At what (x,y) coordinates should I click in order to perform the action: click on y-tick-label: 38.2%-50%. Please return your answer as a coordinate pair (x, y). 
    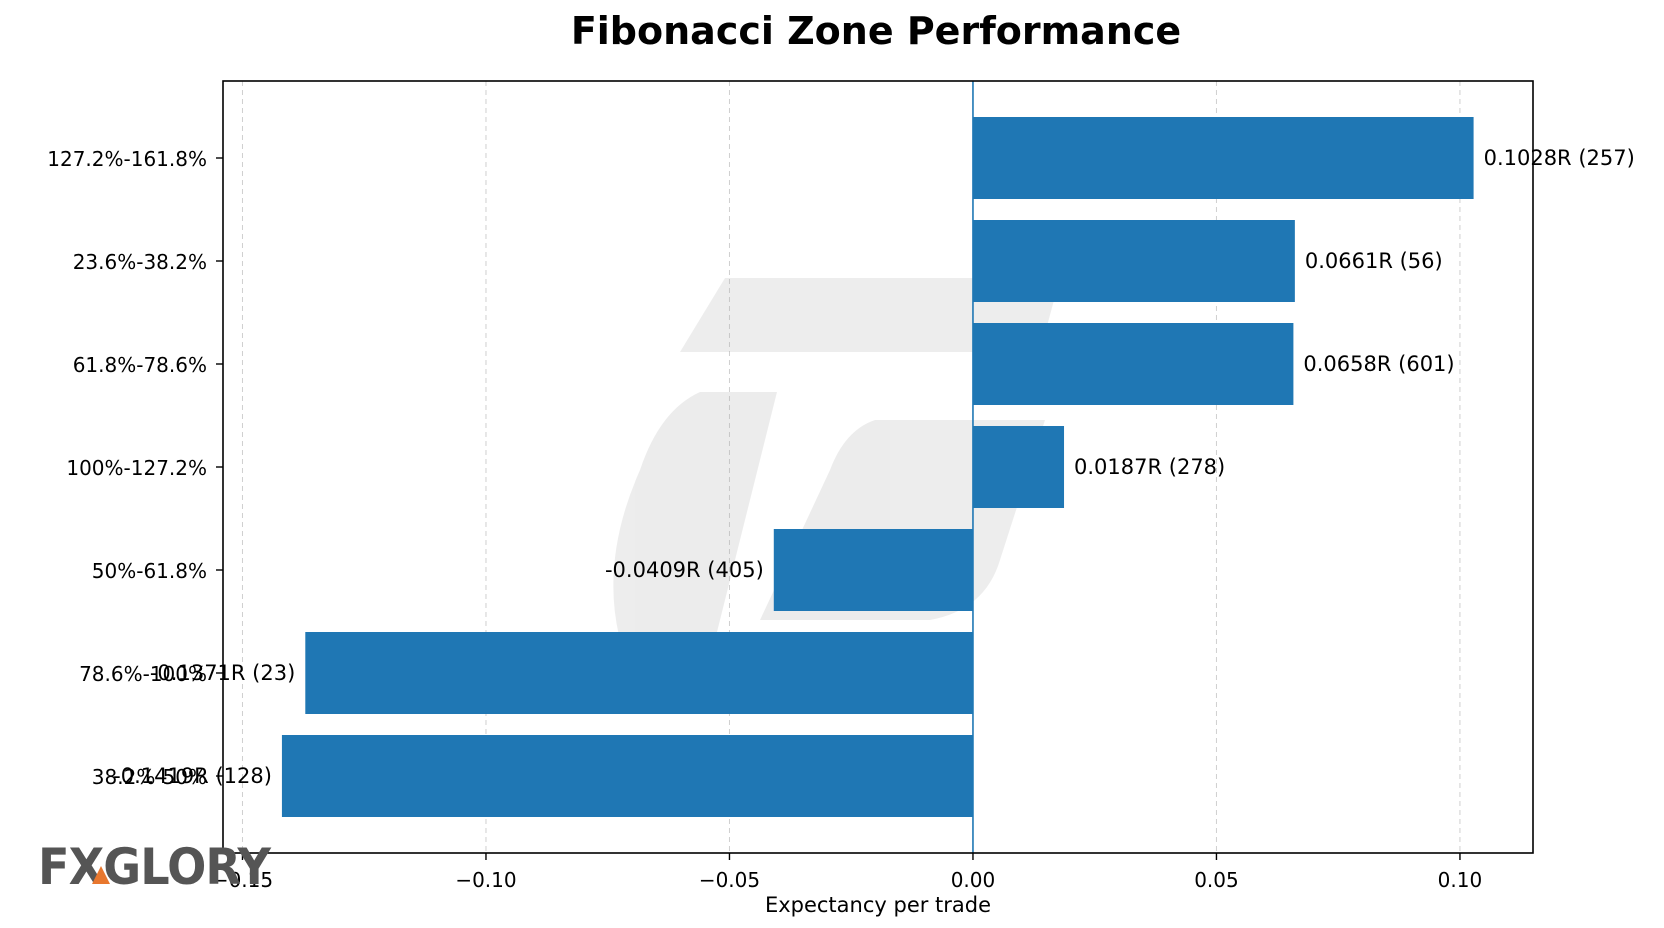
    Looking at the image, I should click on (149, 777).